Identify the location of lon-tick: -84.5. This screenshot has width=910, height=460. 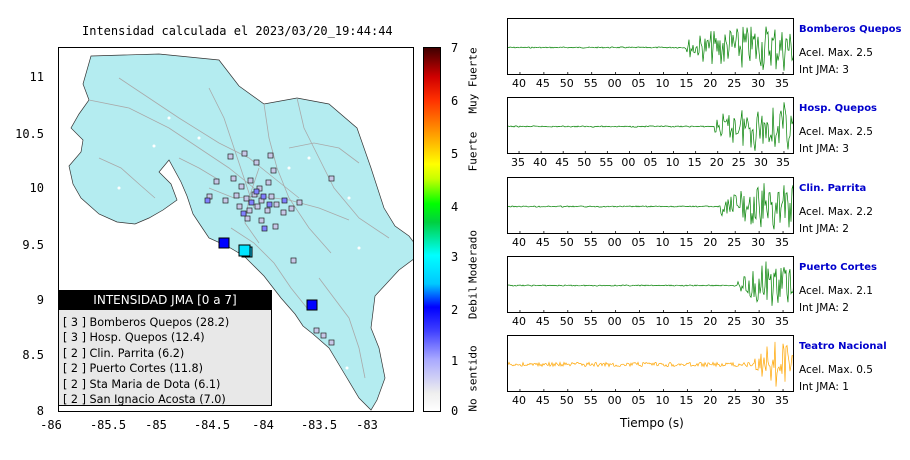
(212, 425).